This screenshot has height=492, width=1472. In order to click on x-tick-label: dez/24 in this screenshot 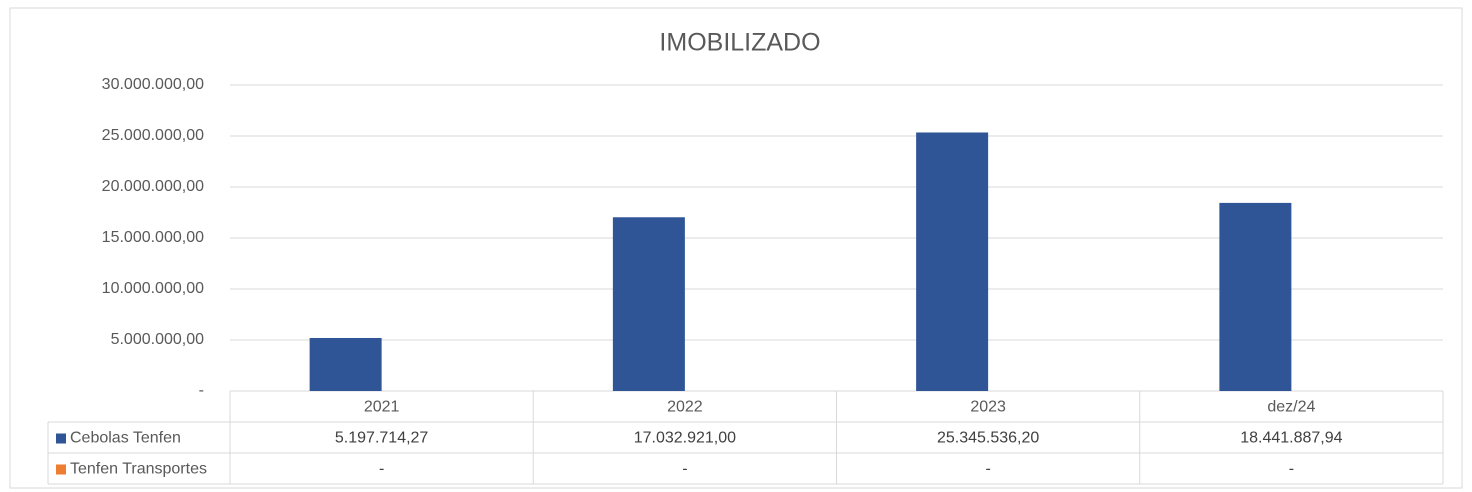, I will do `click(1291, 407)`.